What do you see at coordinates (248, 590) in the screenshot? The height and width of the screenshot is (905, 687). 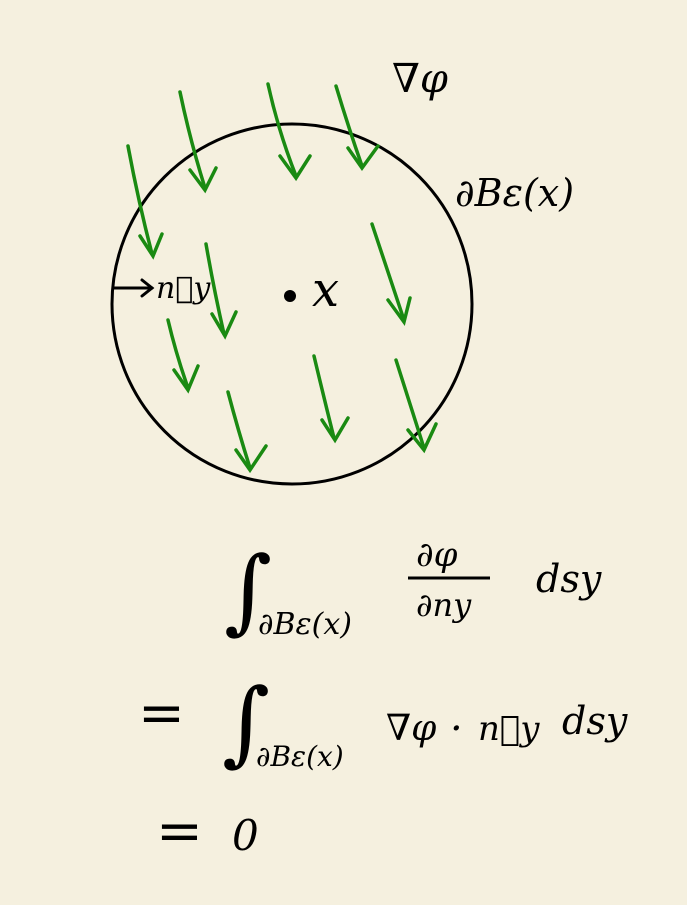 I see `integral-sign-1: ∫` at bounding box center [248, 590].